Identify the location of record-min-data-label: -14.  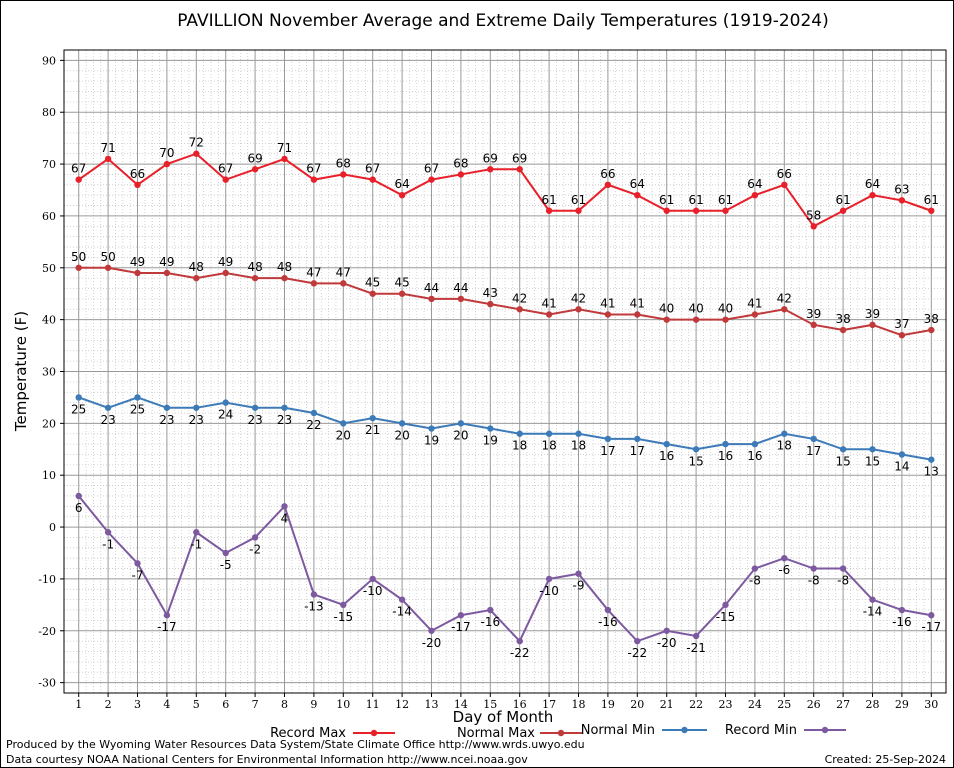
(402, 612).